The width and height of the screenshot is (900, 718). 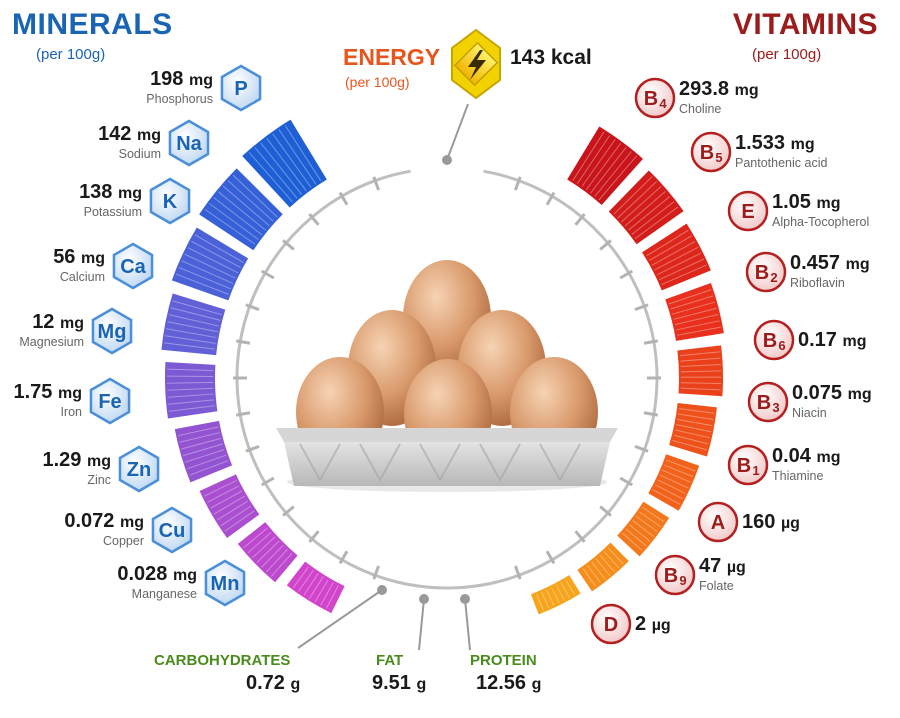 I want to click on vitamin-badge-a: A, so click(x=718, y=522).